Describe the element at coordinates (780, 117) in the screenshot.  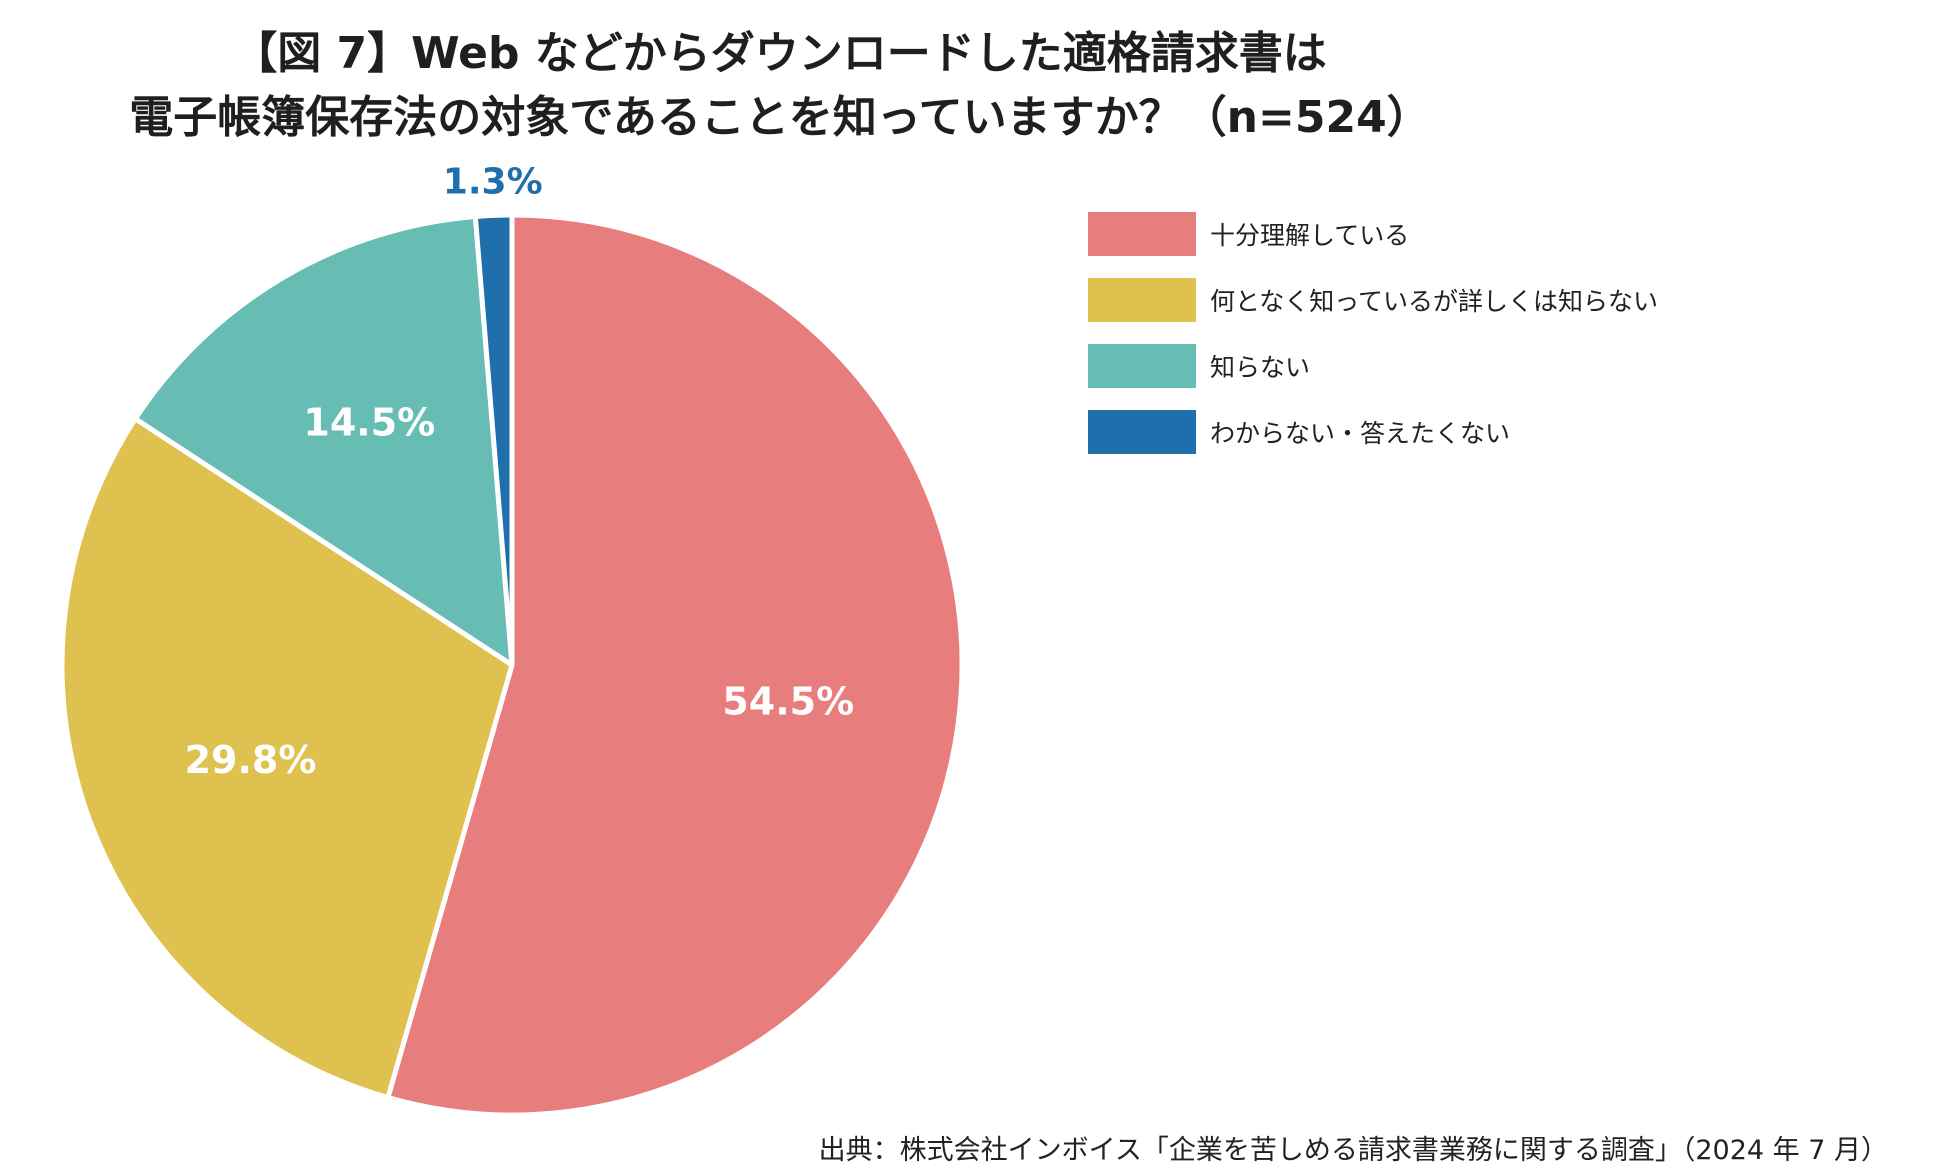
I see `chart-title-line-2: 電子帳簿保存法の対象であることを知っていますか？（n=524）` at that location.